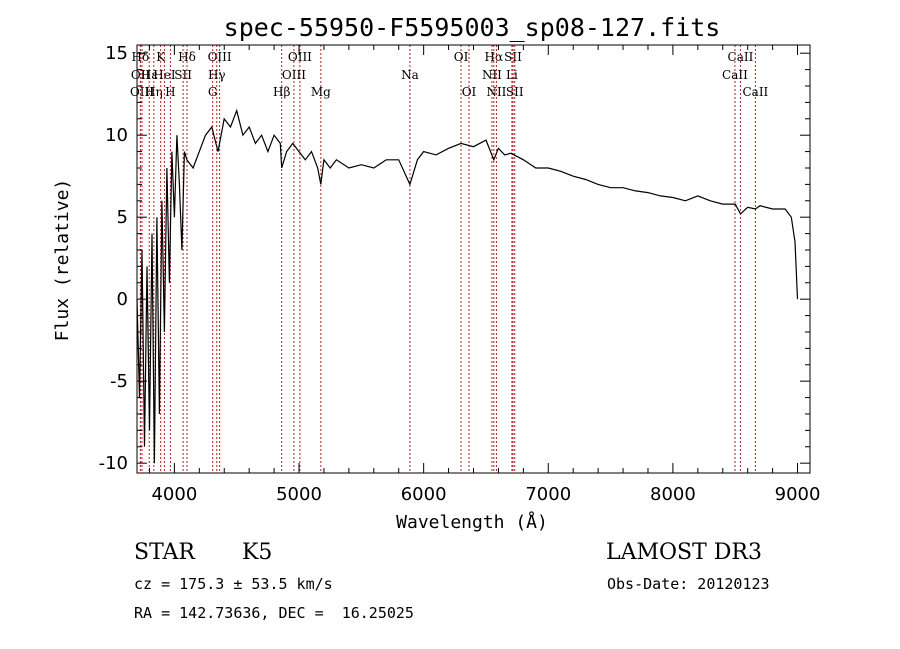  What do you see at coordinates (461, 57) in the screenshot?
I see `line-label-18: OI` at bounding box center [461, 57].